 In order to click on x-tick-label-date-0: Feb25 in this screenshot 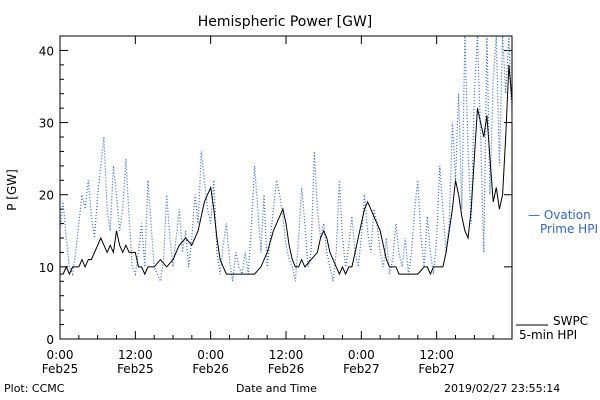, I will do `click(60, 369)`.